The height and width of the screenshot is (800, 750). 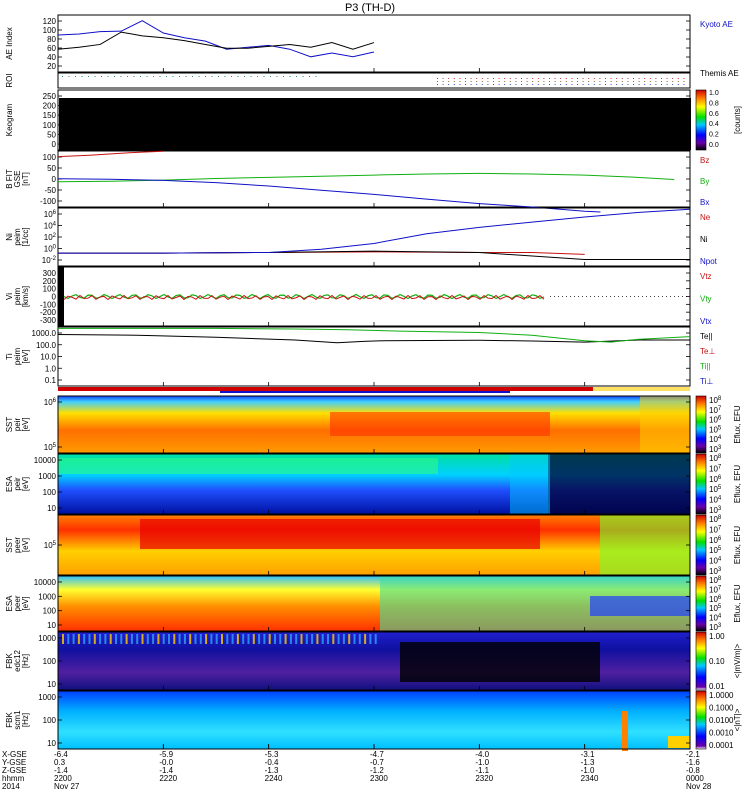 What do you see at coordinates (9, 661) in the screenshot?
I see `ylabel-fbk_e-0: FBK` at bounding box center [9, 661].